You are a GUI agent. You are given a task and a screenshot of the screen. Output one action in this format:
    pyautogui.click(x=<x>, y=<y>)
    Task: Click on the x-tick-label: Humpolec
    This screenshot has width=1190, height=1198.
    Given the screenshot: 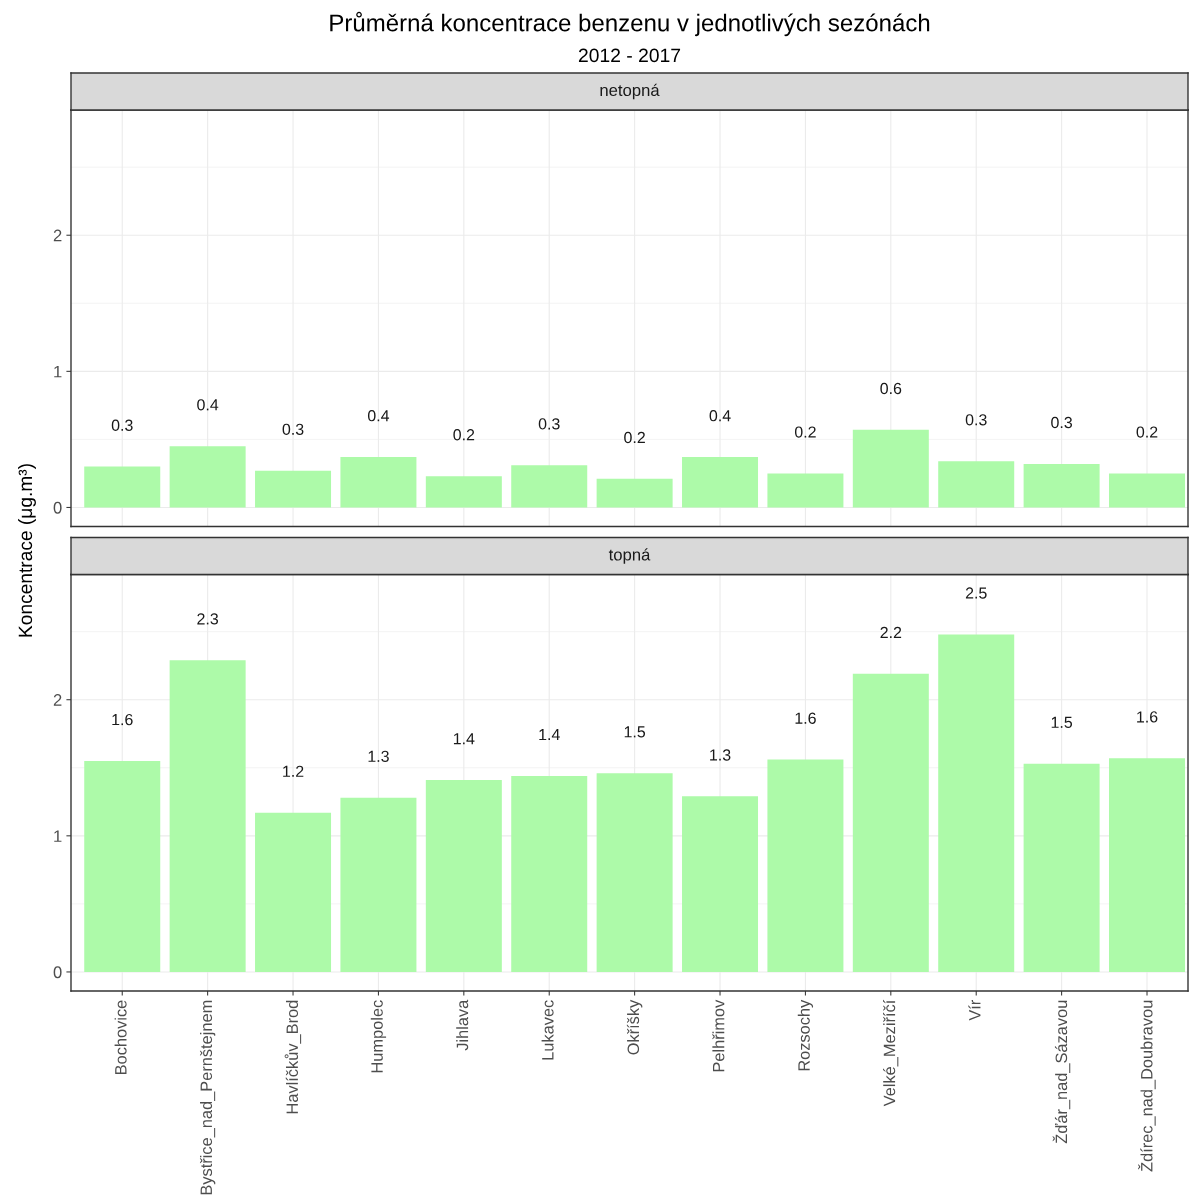 What is the action you would take?
    pyautogui.click(x=378, y=1036)
    